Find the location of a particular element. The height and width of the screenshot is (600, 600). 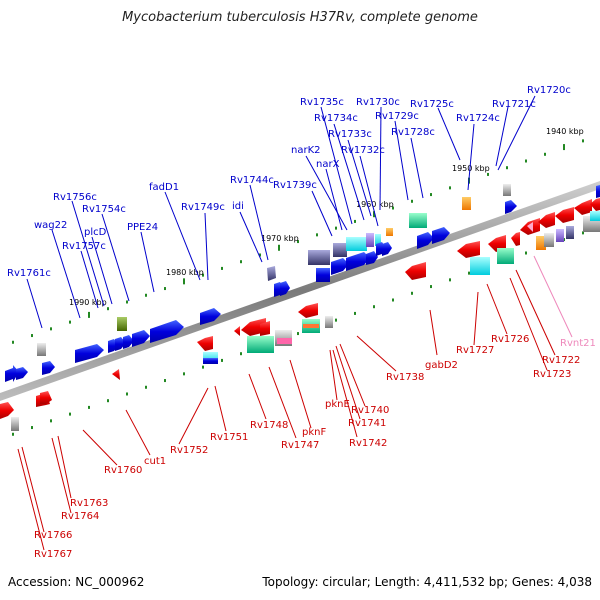

gene-label-rv1754c: Rv1754c is located at coordinates (104, 209).